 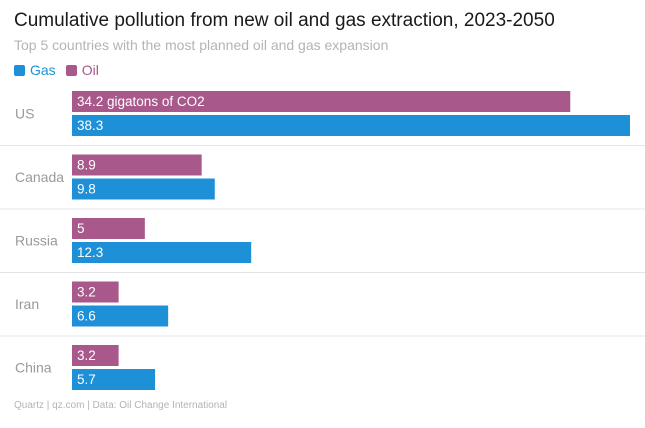 What do you see at coordinates (86, 379) in the screenshot?
I see `value-label-gas-china: 5.7` at bounding box center [86, 379].